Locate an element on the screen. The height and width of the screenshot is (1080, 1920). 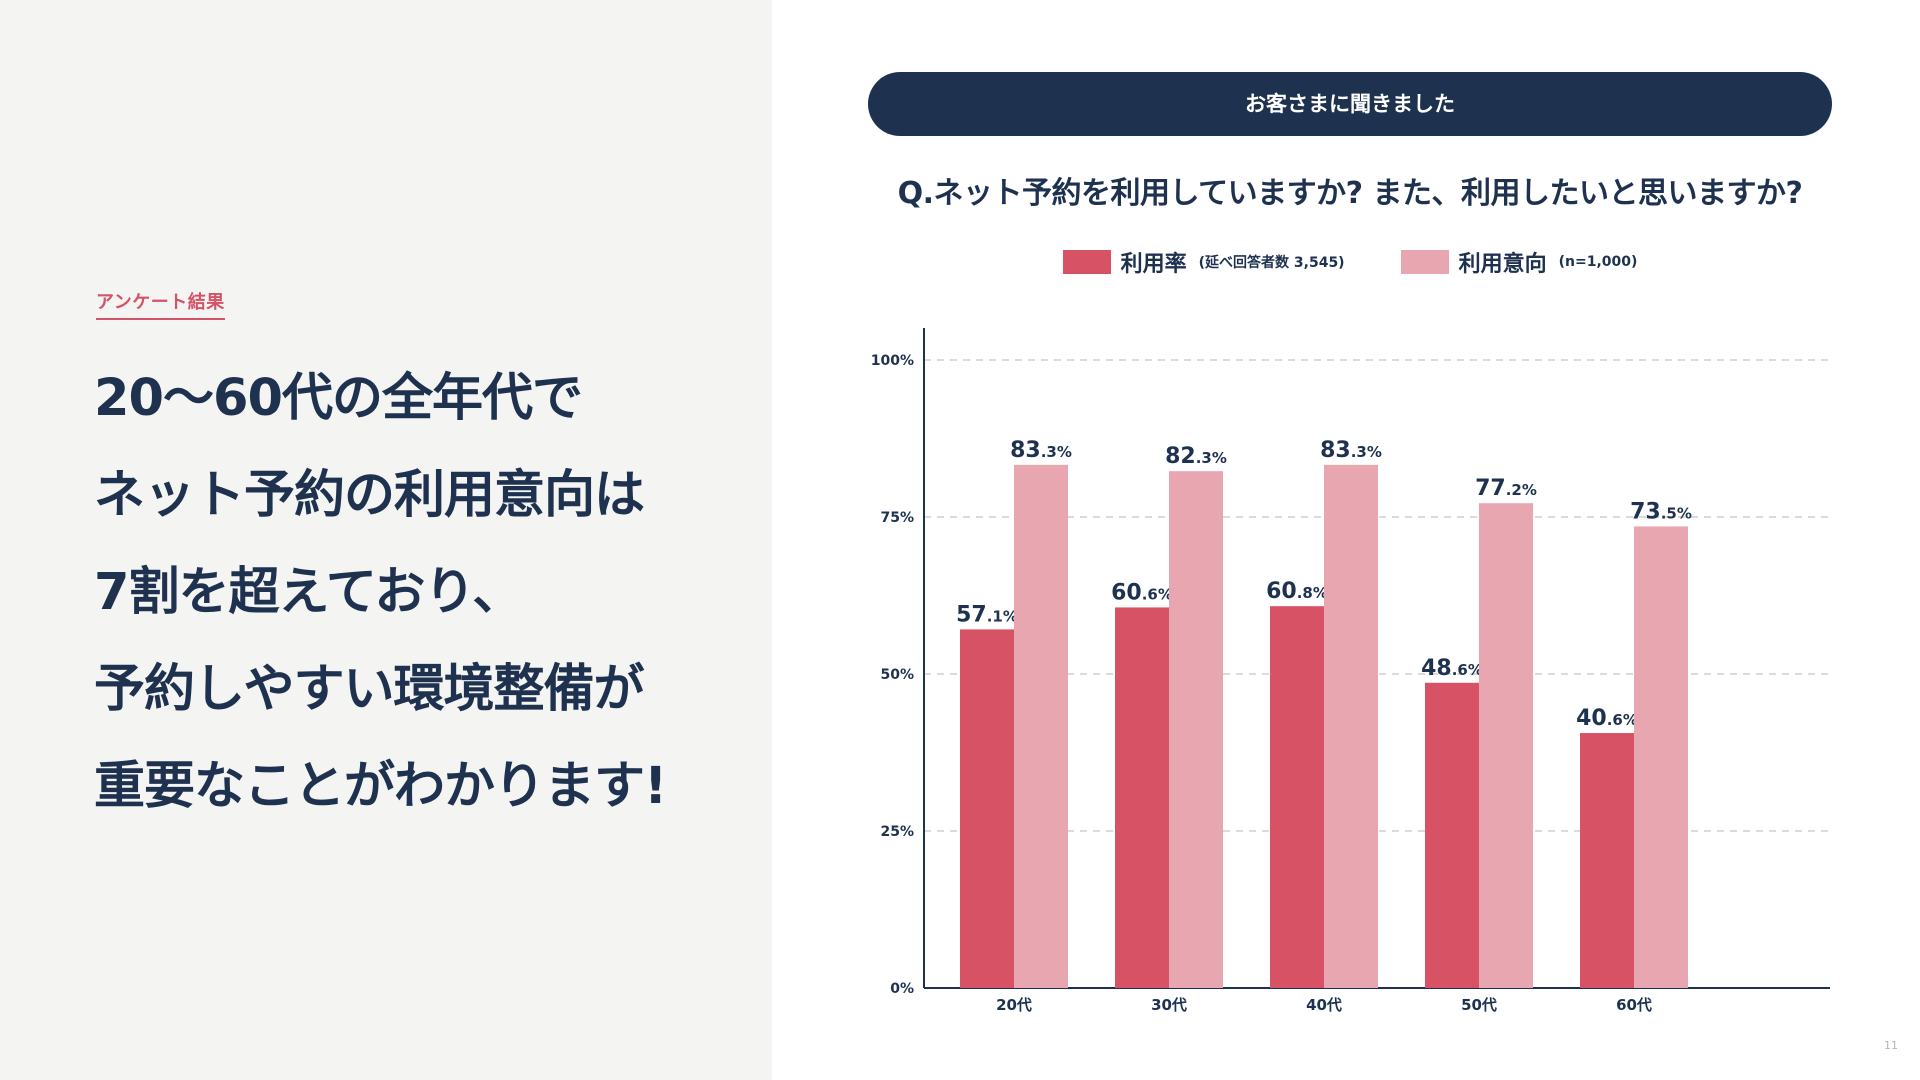
legend-item-usage-rate: 利用率 (延べ回答者数 3,545) is located at coordinates (1203, 262).